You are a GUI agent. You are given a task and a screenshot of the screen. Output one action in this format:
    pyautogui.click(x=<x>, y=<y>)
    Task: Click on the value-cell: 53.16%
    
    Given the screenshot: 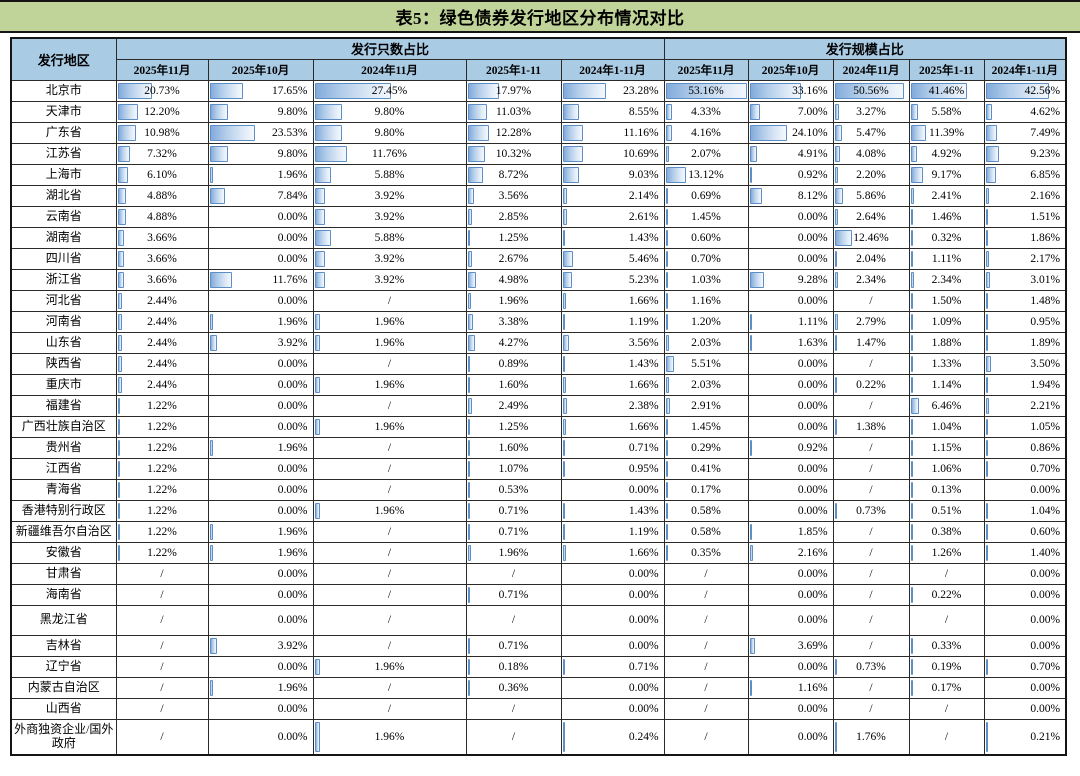 What is the action you would take?
    pyautogui.click(x=706, y=90)
    